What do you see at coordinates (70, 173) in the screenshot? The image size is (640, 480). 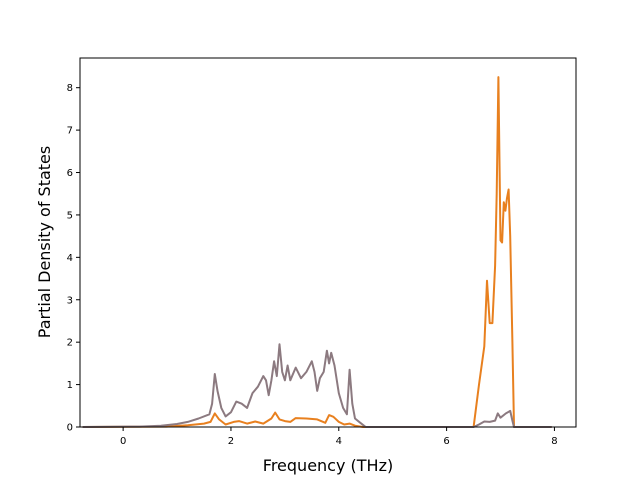 I see `y-tick-label: 6` at bounding box center [70, 173].